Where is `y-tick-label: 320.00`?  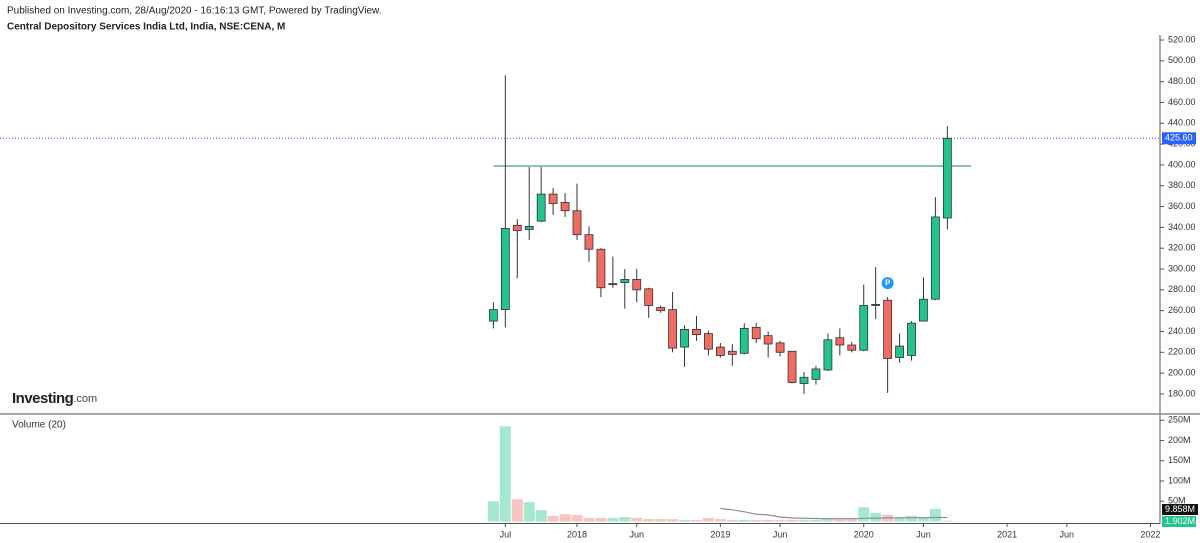
y-tick-label: 320.00 is located at coordinates (1182, 248).